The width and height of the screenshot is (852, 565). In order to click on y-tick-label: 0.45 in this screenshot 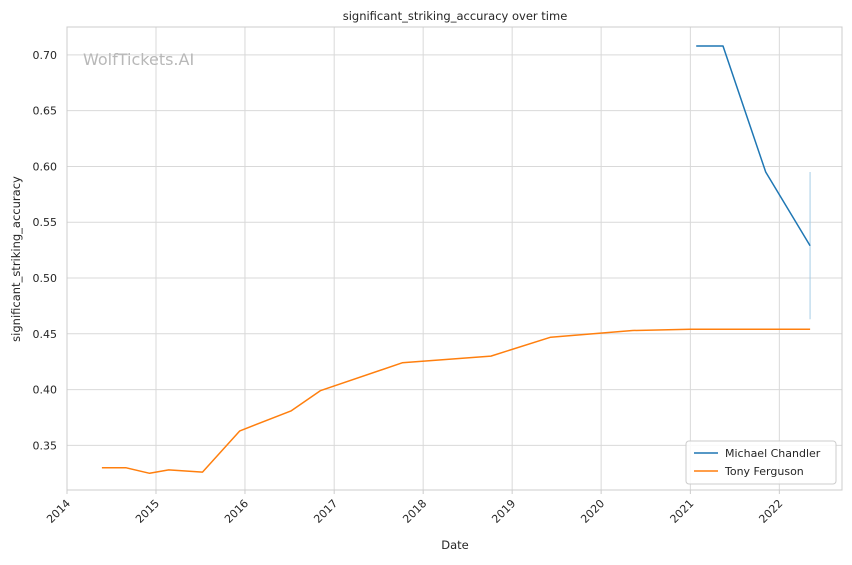, I will do `click(45, 334)`.